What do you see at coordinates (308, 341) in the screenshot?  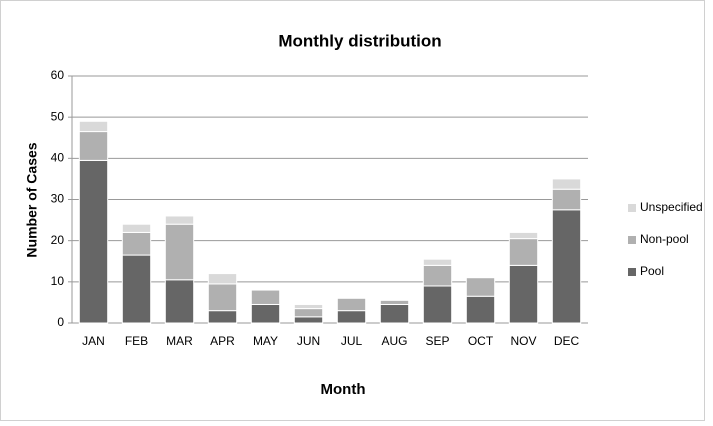 I see `x-tick-label: JUN` at bounding box center [308, 341].